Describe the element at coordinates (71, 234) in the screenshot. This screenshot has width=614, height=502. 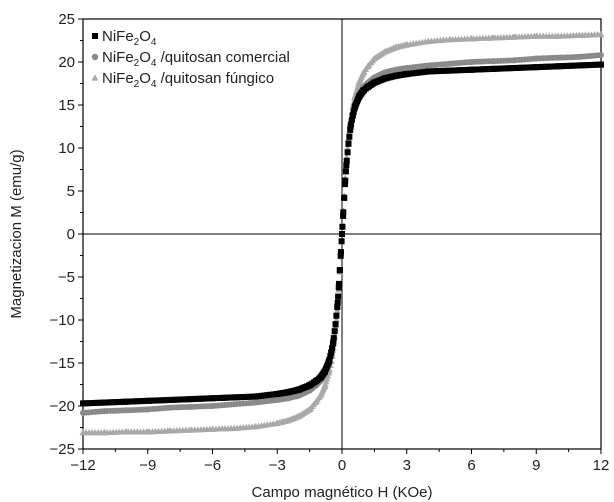
I see `y-tick-label: 0` at that location.